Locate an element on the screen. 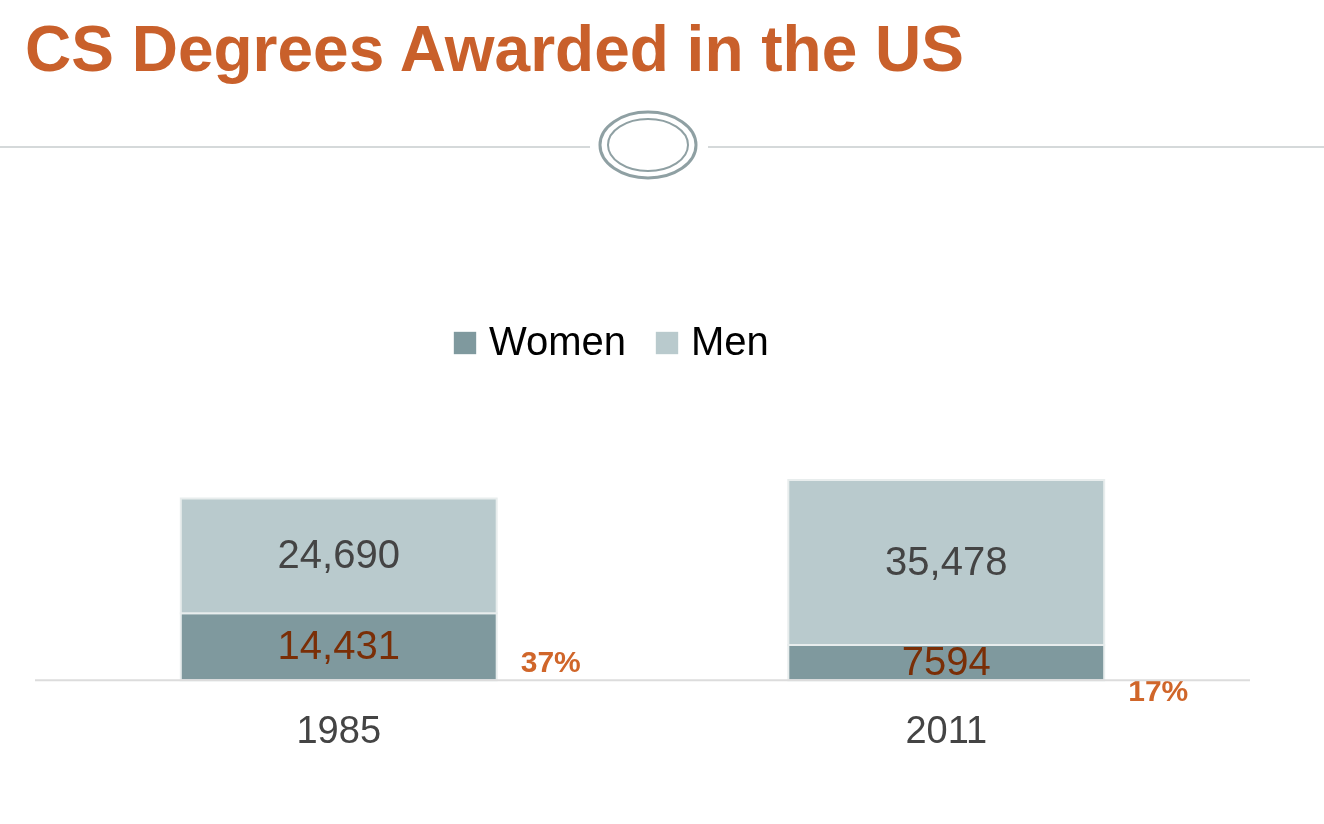  annotation: 17% is located at coordinates (1158, 690).